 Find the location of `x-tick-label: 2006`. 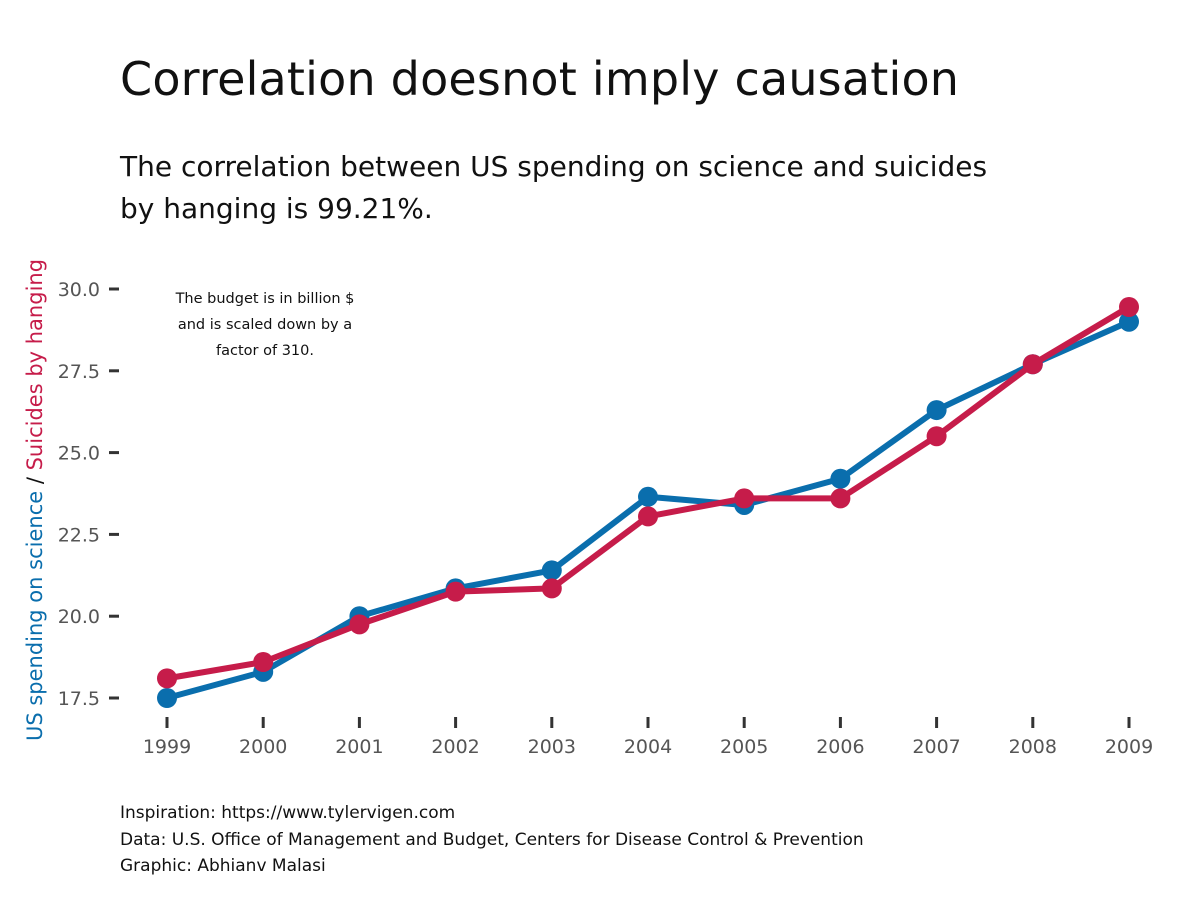

x-tick-label: 2006 is located at coordinates (840, 747).